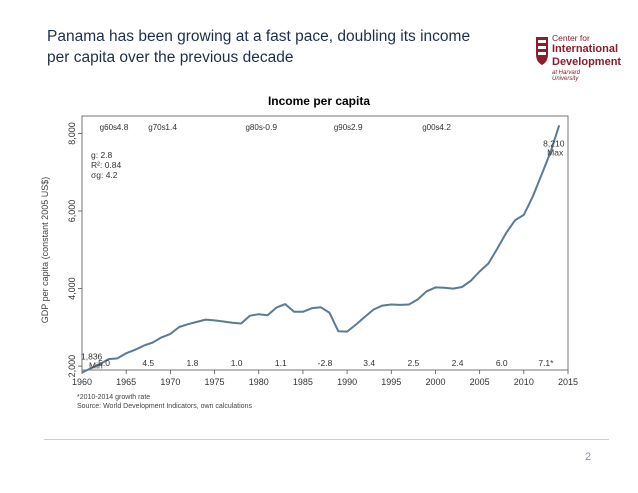 The height and width of the screenshot is (493, 638). I want to click on decade-growth-value: -0.9, so click(269, 127).